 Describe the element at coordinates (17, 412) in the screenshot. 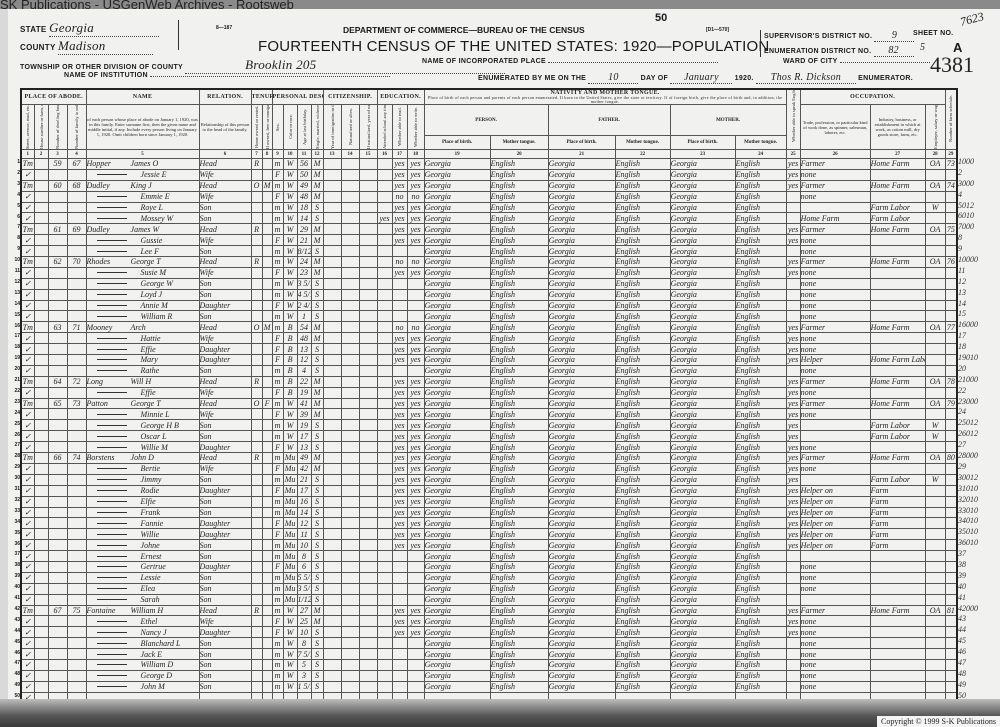

I see `line-number: 24` at that location.